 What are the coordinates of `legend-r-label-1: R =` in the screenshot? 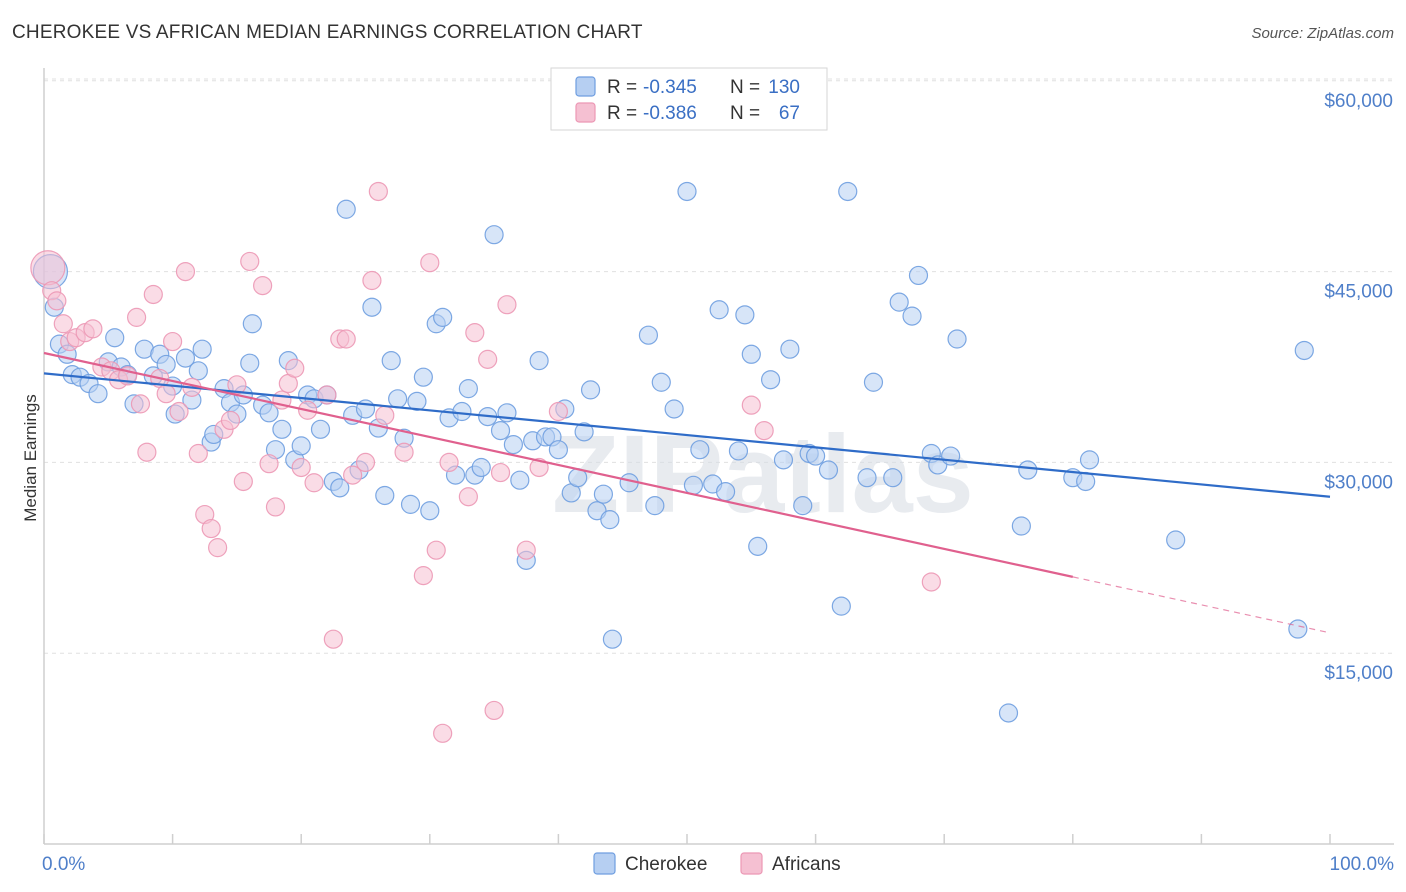 It's located at (622, 113).